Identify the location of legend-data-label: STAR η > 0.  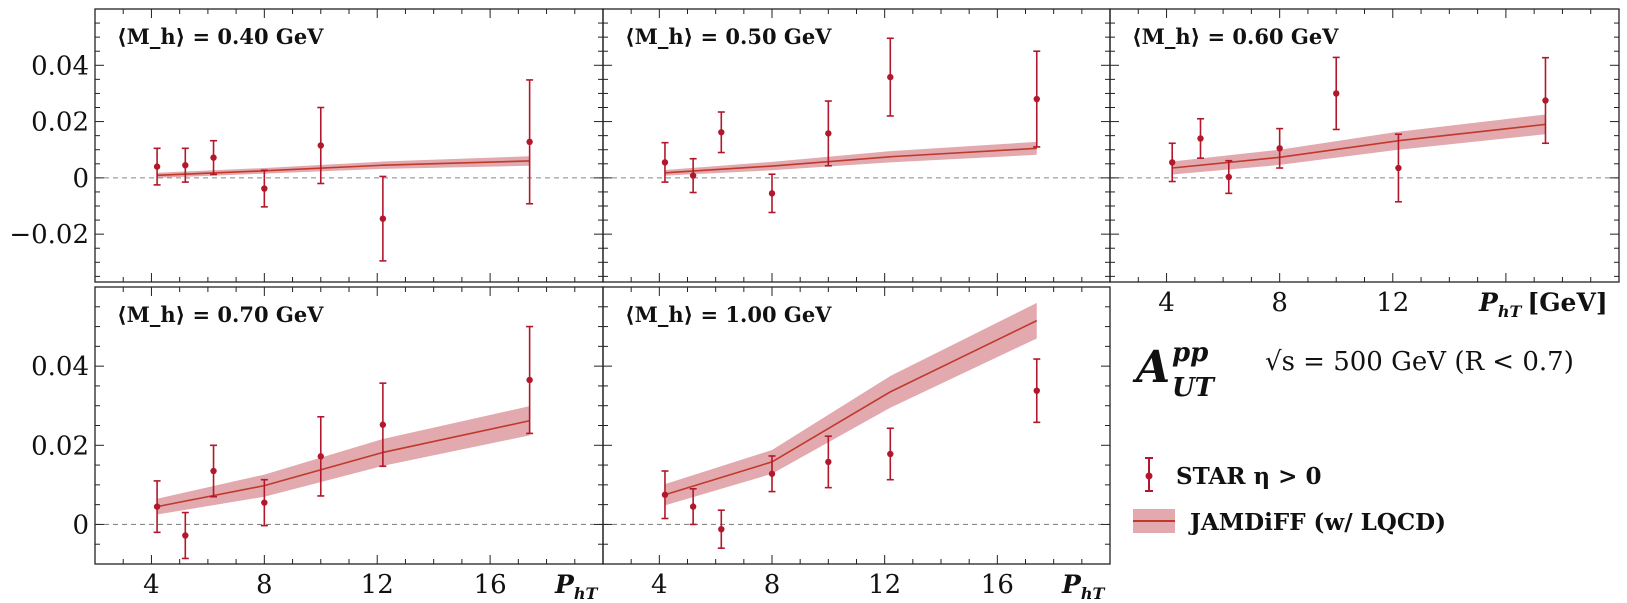
(1248, 476).